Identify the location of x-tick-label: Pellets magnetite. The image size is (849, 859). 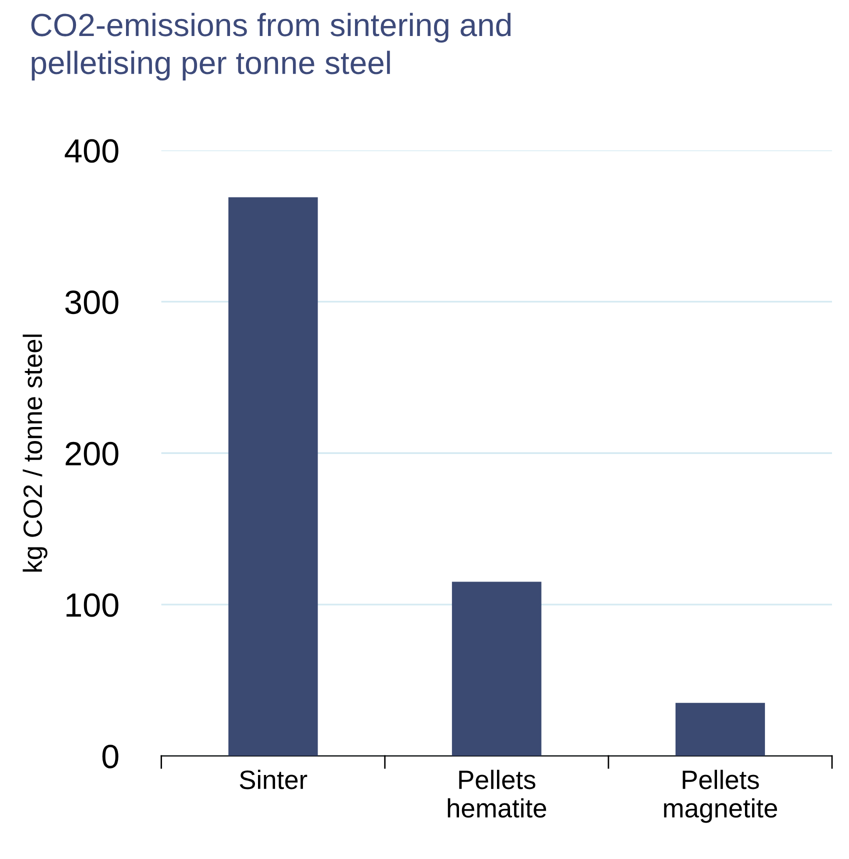
(721, 796).